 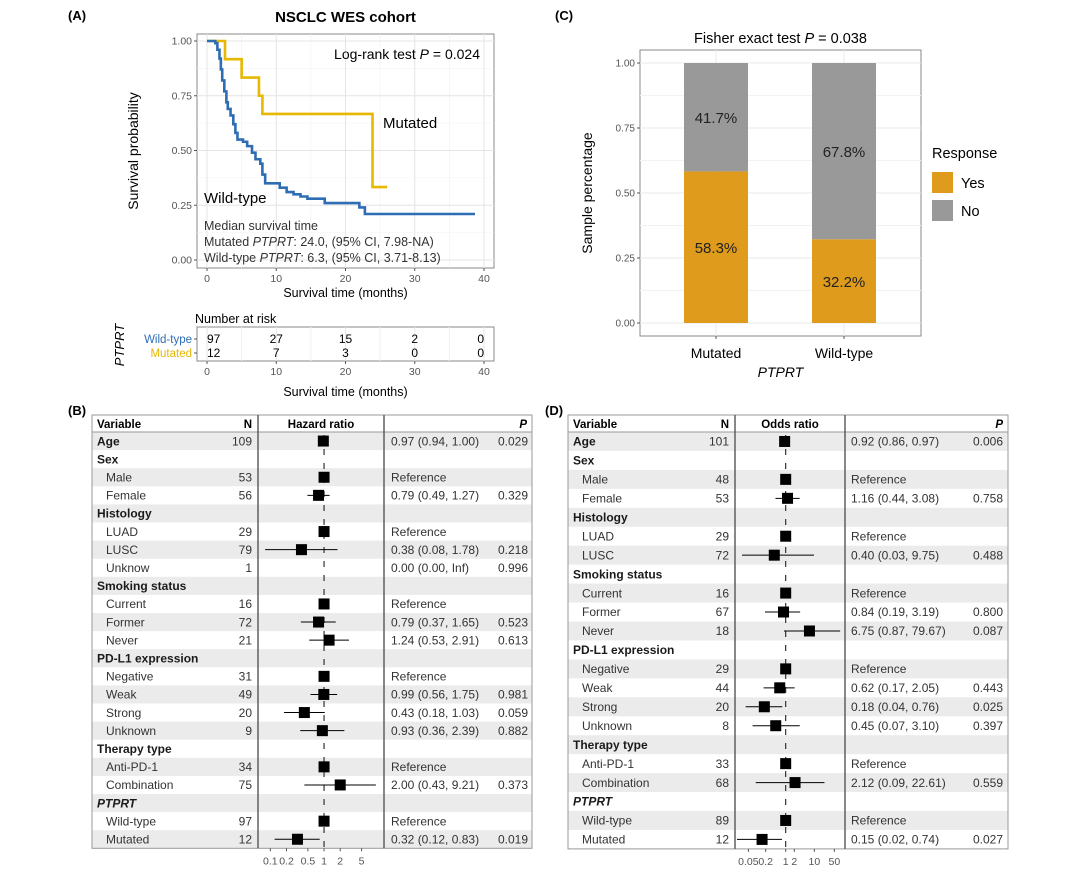 I want to click on km-x-tick-label: 0, so click(x=207, y=279).